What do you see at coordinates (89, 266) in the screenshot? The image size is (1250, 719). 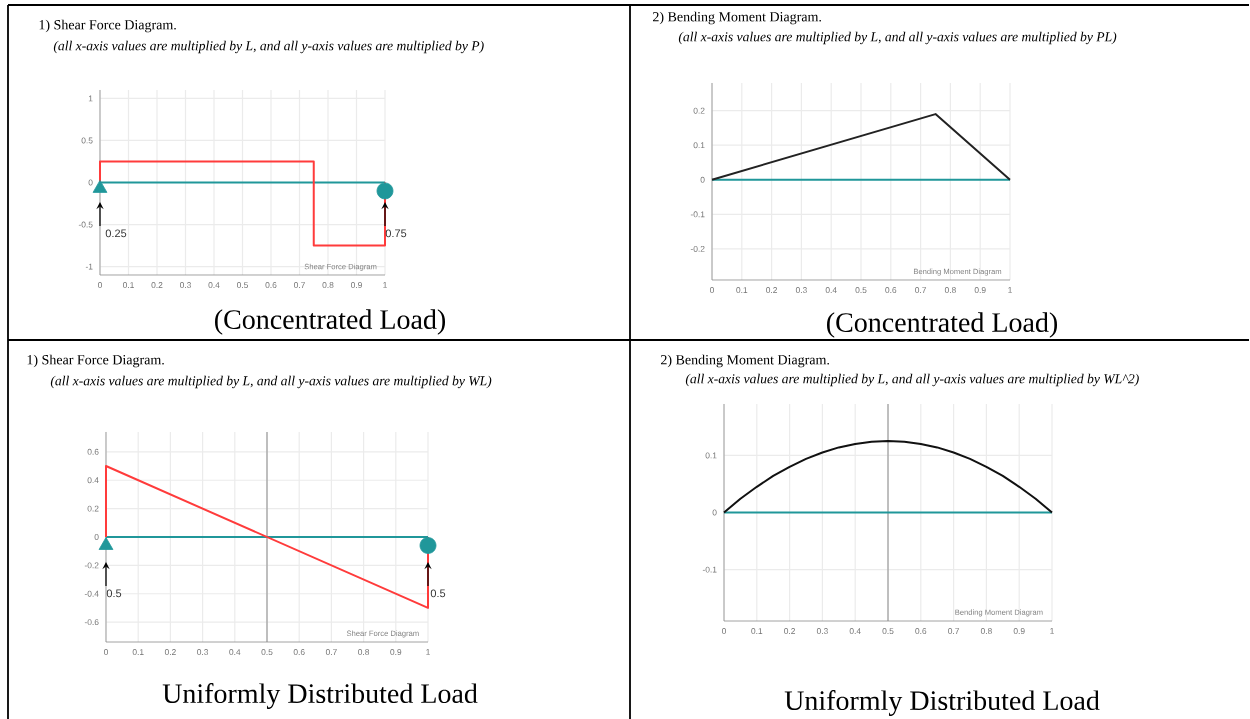 I see `y-tick-label: -1` at bounding box center [89, 266].